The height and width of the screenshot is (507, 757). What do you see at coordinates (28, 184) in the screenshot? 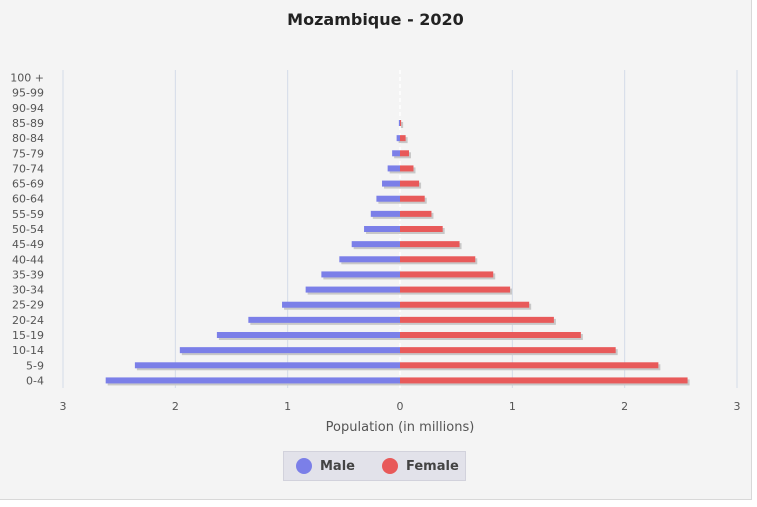
I see `age-group-label: 65-69` at bounding box center [28, 184].